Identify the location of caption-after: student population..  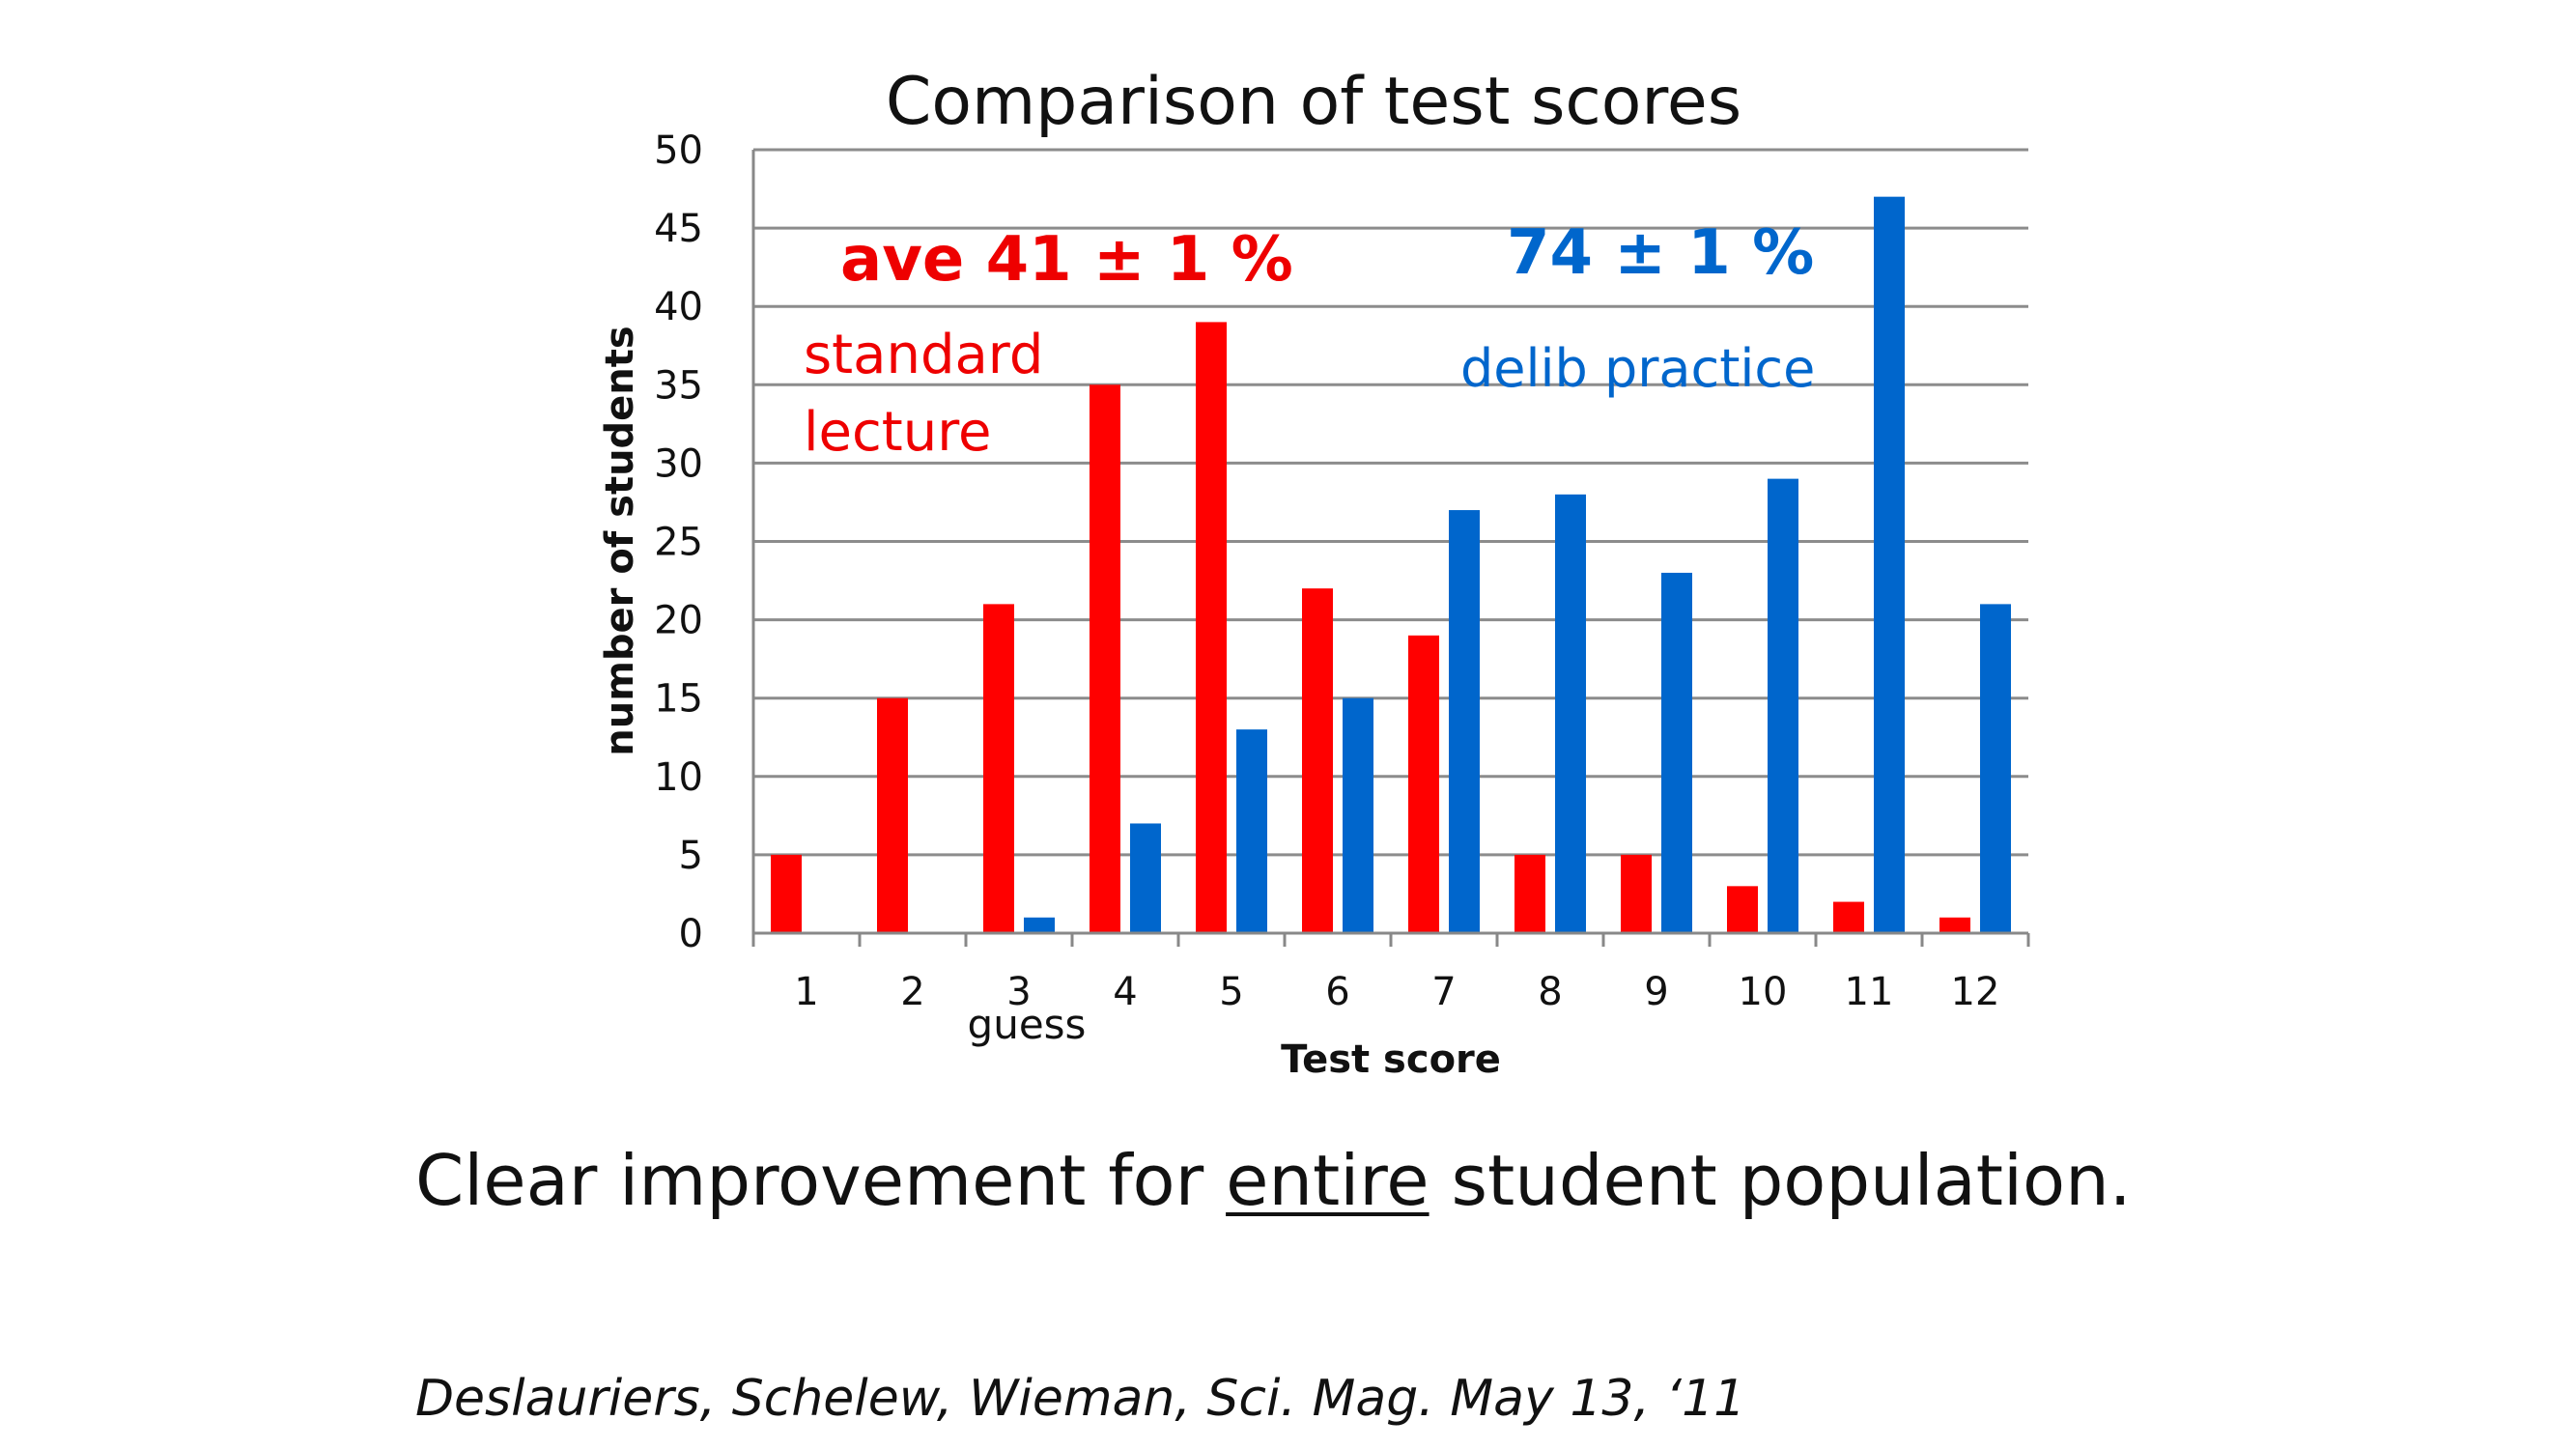
(1780, 1180).